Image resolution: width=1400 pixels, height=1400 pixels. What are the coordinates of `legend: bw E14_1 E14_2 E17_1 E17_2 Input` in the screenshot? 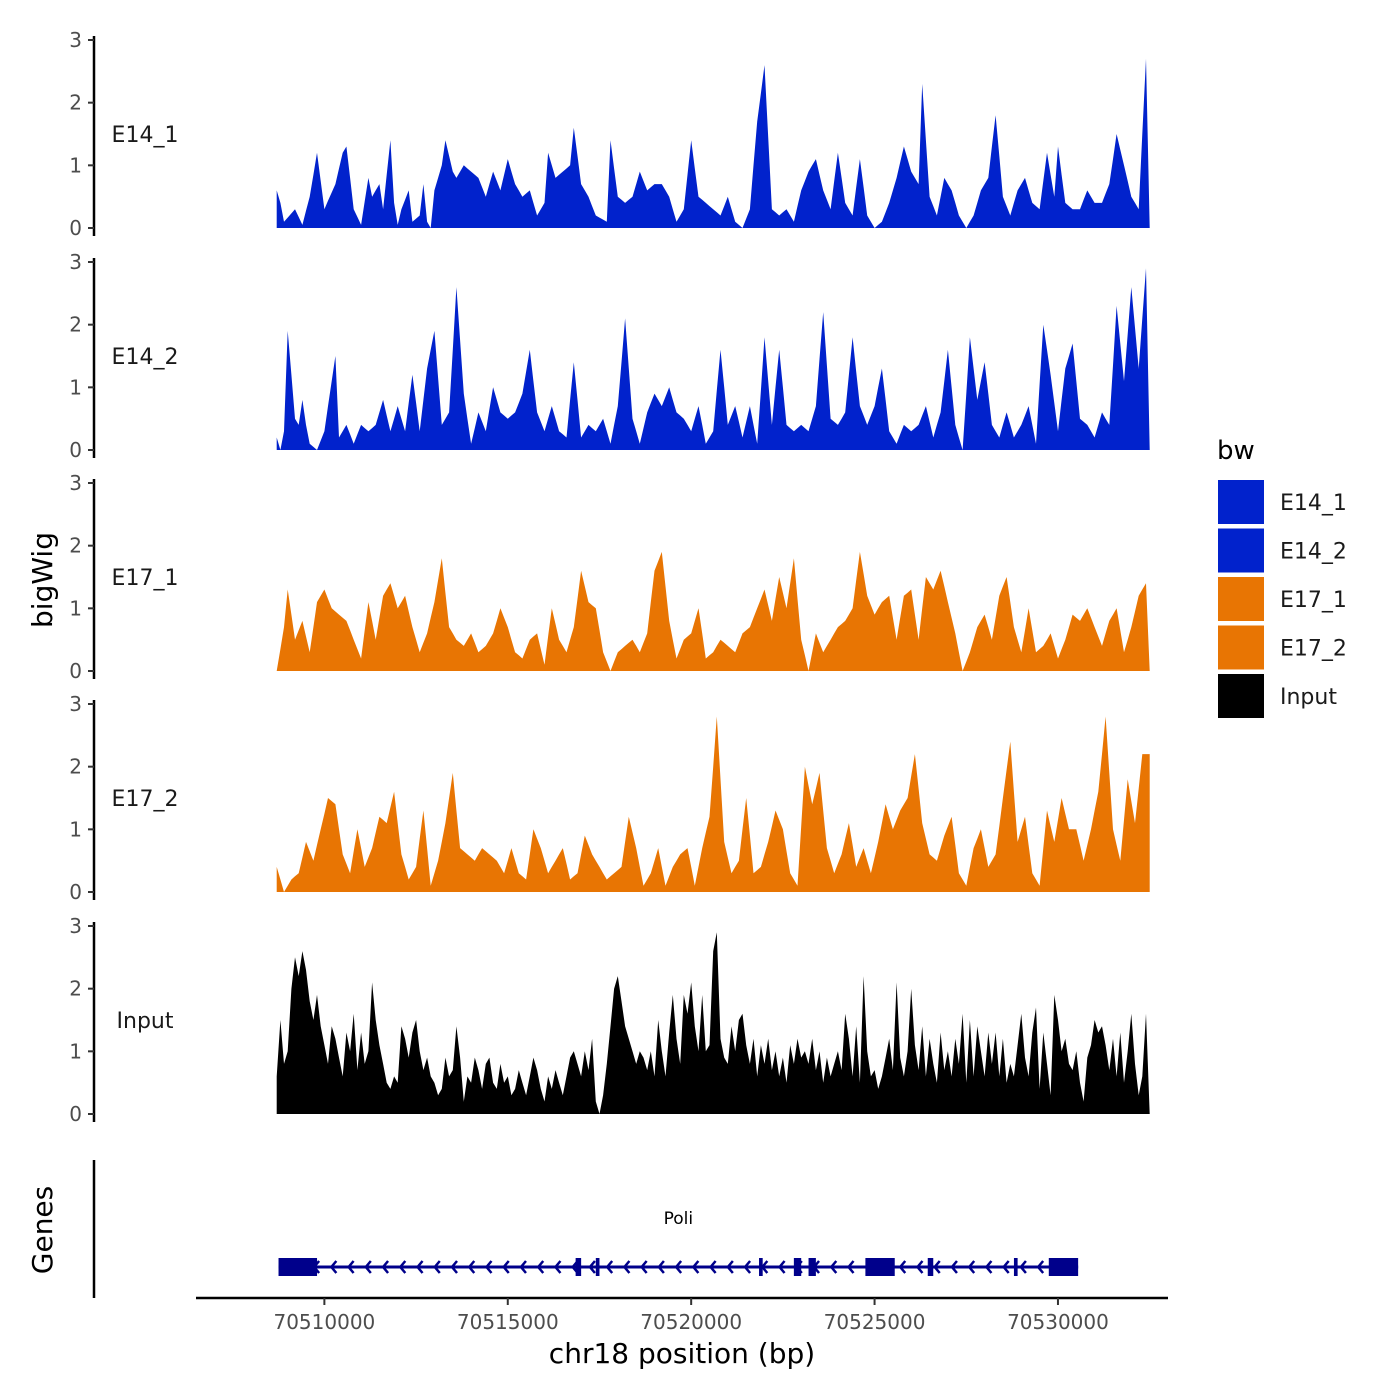 It's located at (1282, 577).